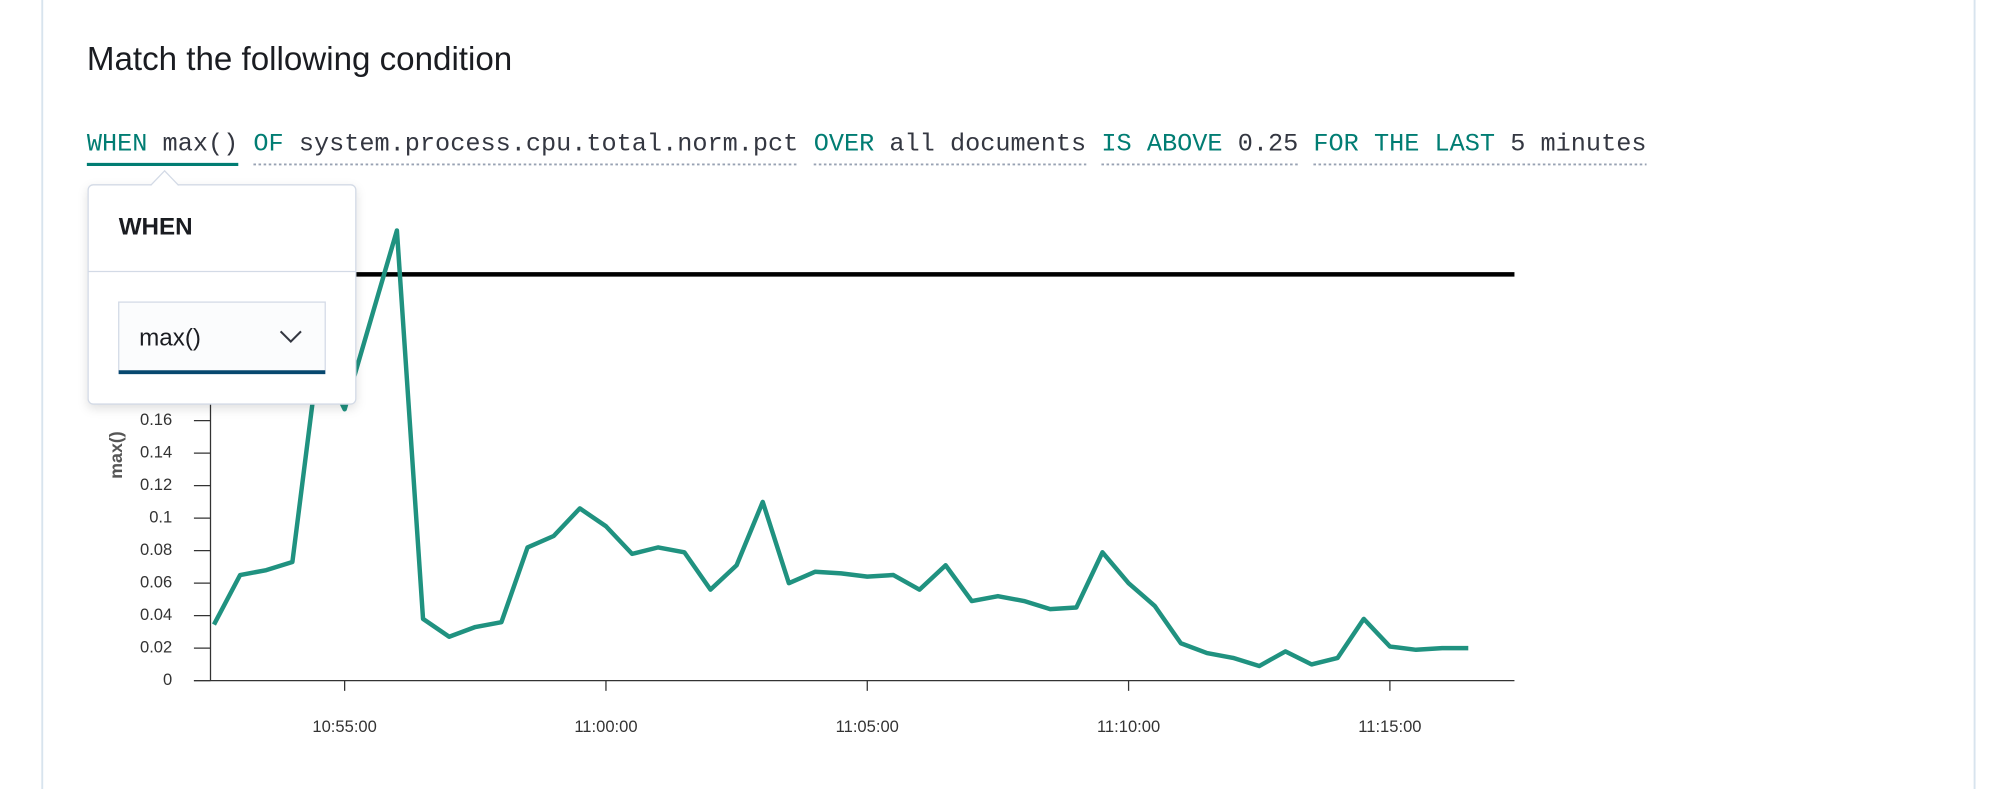  Describe the element at coordinates (299, 59) in the screenshot. I see `title: Match the following condition` at that location.